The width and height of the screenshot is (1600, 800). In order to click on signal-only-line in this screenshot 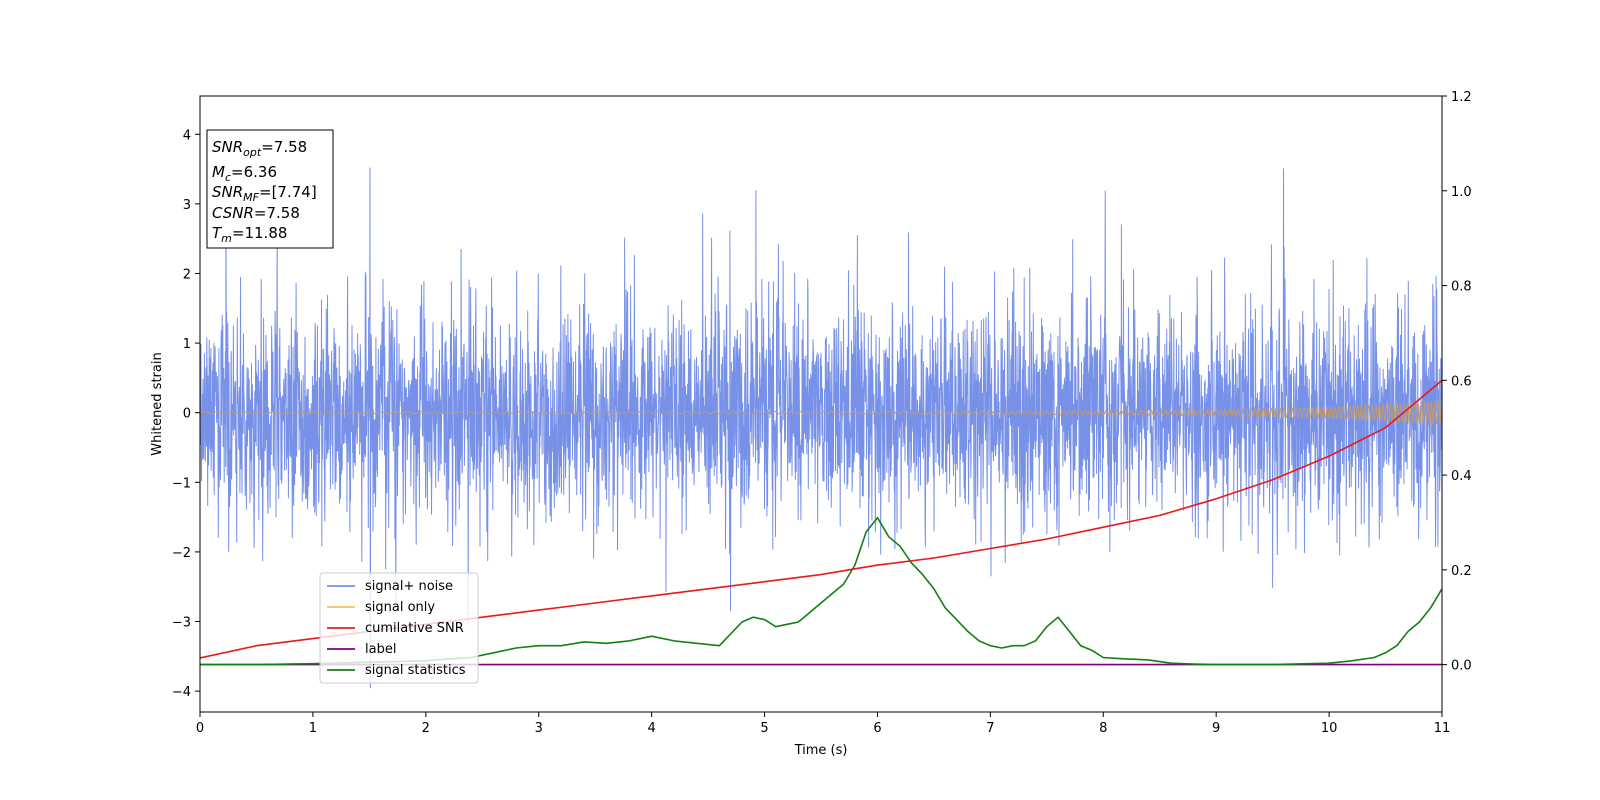, I will do `click(821, 412)`.